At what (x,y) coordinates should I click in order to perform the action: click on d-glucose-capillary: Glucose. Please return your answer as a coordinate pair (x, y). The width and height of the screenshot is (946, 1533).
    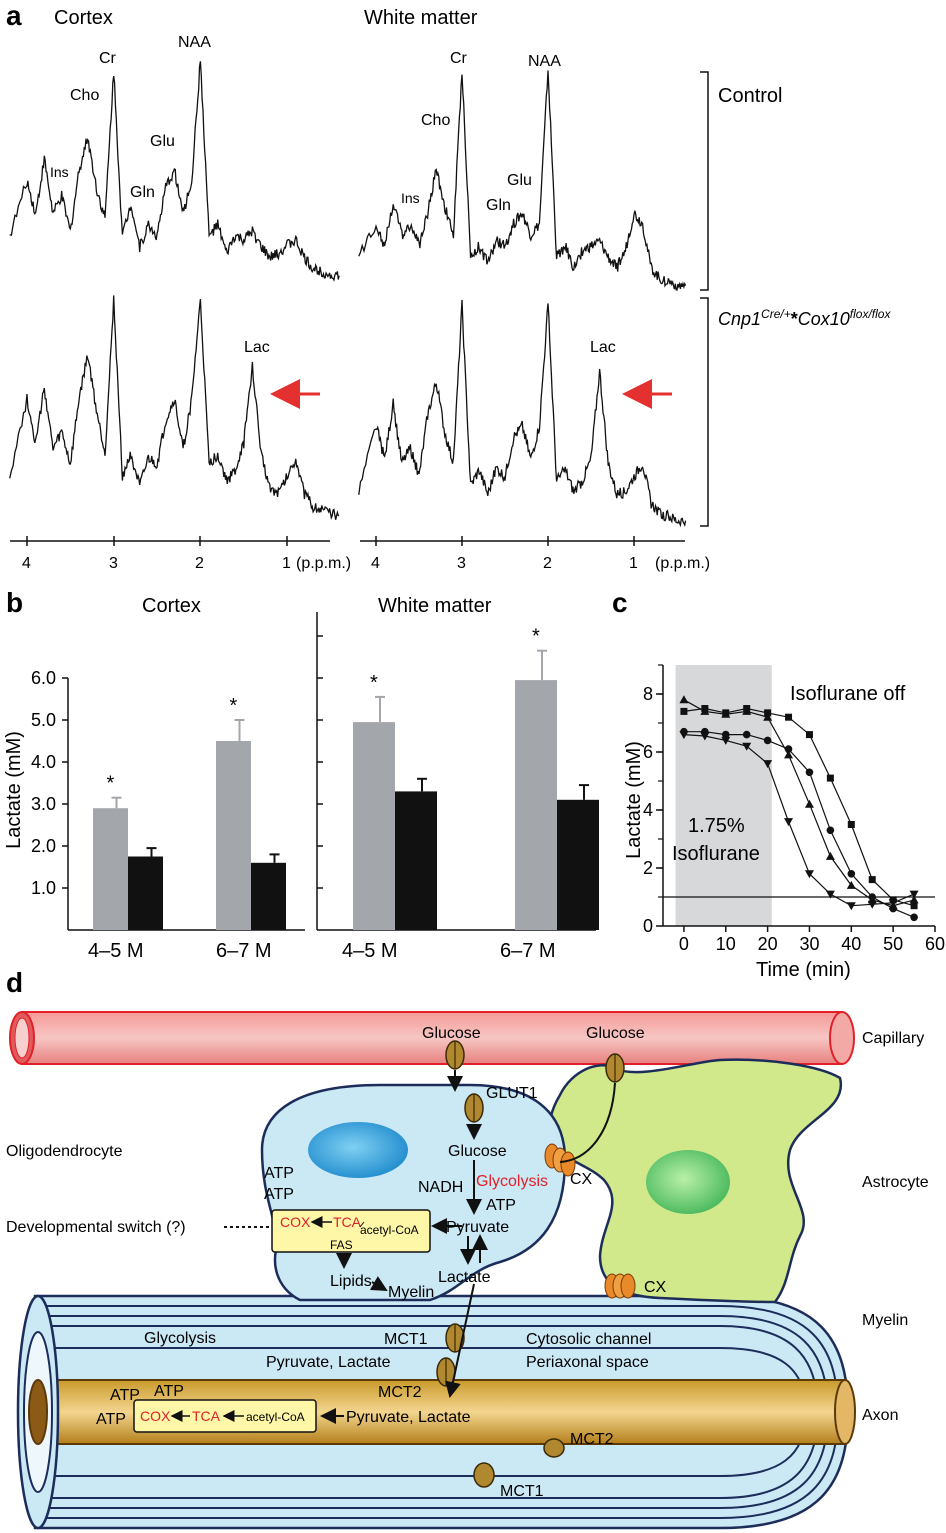
    Looking at the image, I should click on (451, 1033).